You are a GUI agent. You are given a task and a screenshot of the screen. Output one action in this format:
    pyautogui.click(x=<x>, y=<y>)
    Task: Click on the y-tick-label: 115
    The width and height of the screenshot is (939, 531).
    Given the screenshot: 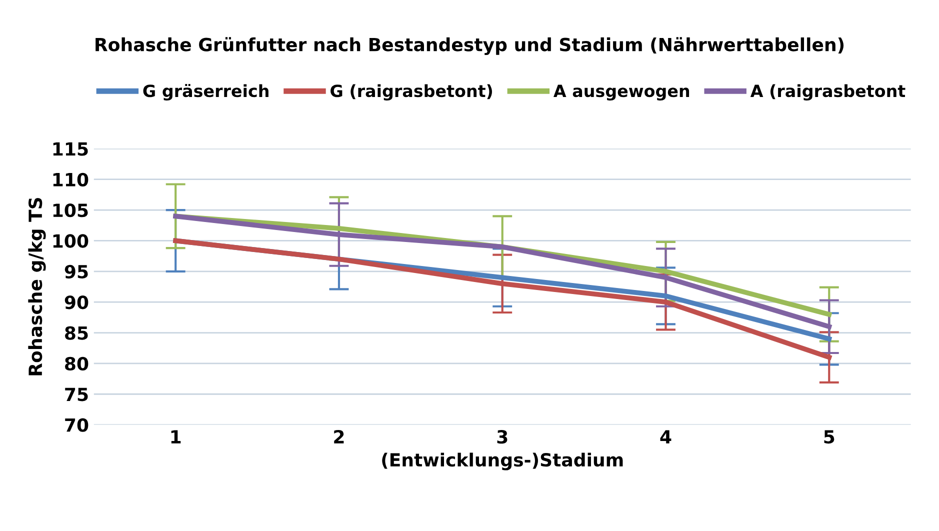 What is the action you would take?
    pyautogui.click(x=70, y=149)
    